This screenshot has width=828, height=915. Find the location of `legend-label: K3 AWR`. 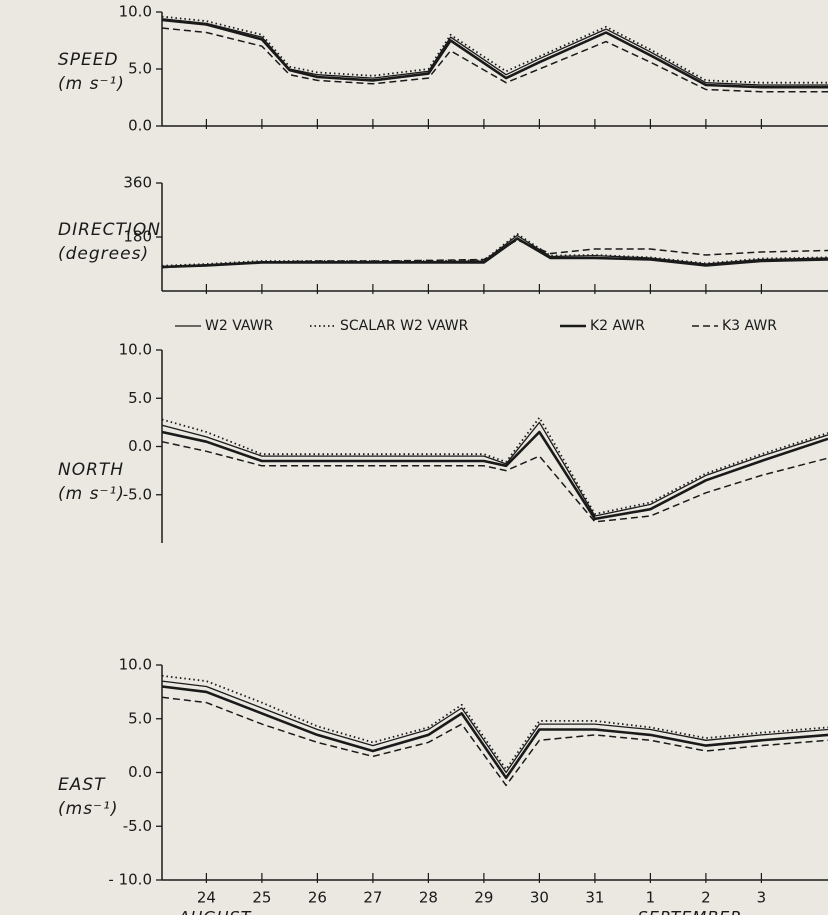

legend-label: K3 AWR is located at coordinates (749, 326).